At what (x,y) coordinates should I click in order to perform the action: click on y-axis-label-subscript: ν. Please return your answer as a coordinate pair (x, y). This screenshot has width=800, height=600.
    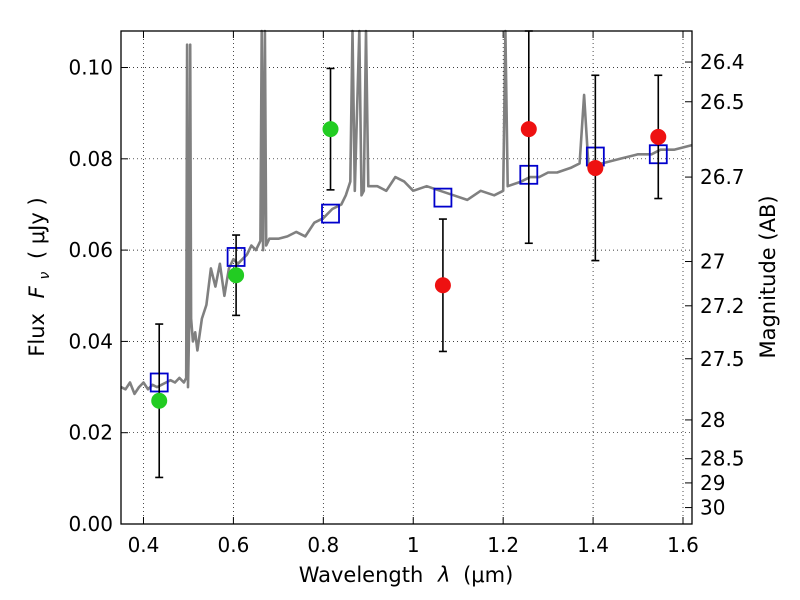
    Looking at the image, I should click on (45, 276).